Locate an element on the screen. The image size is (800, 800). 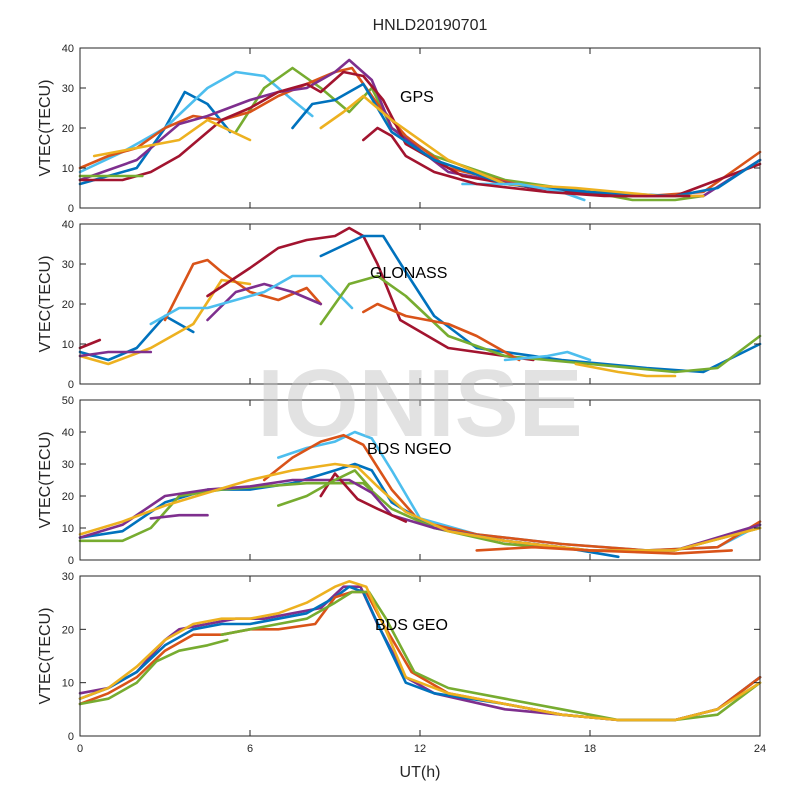
watermark: IONISE is located at coordinates (419, 403).